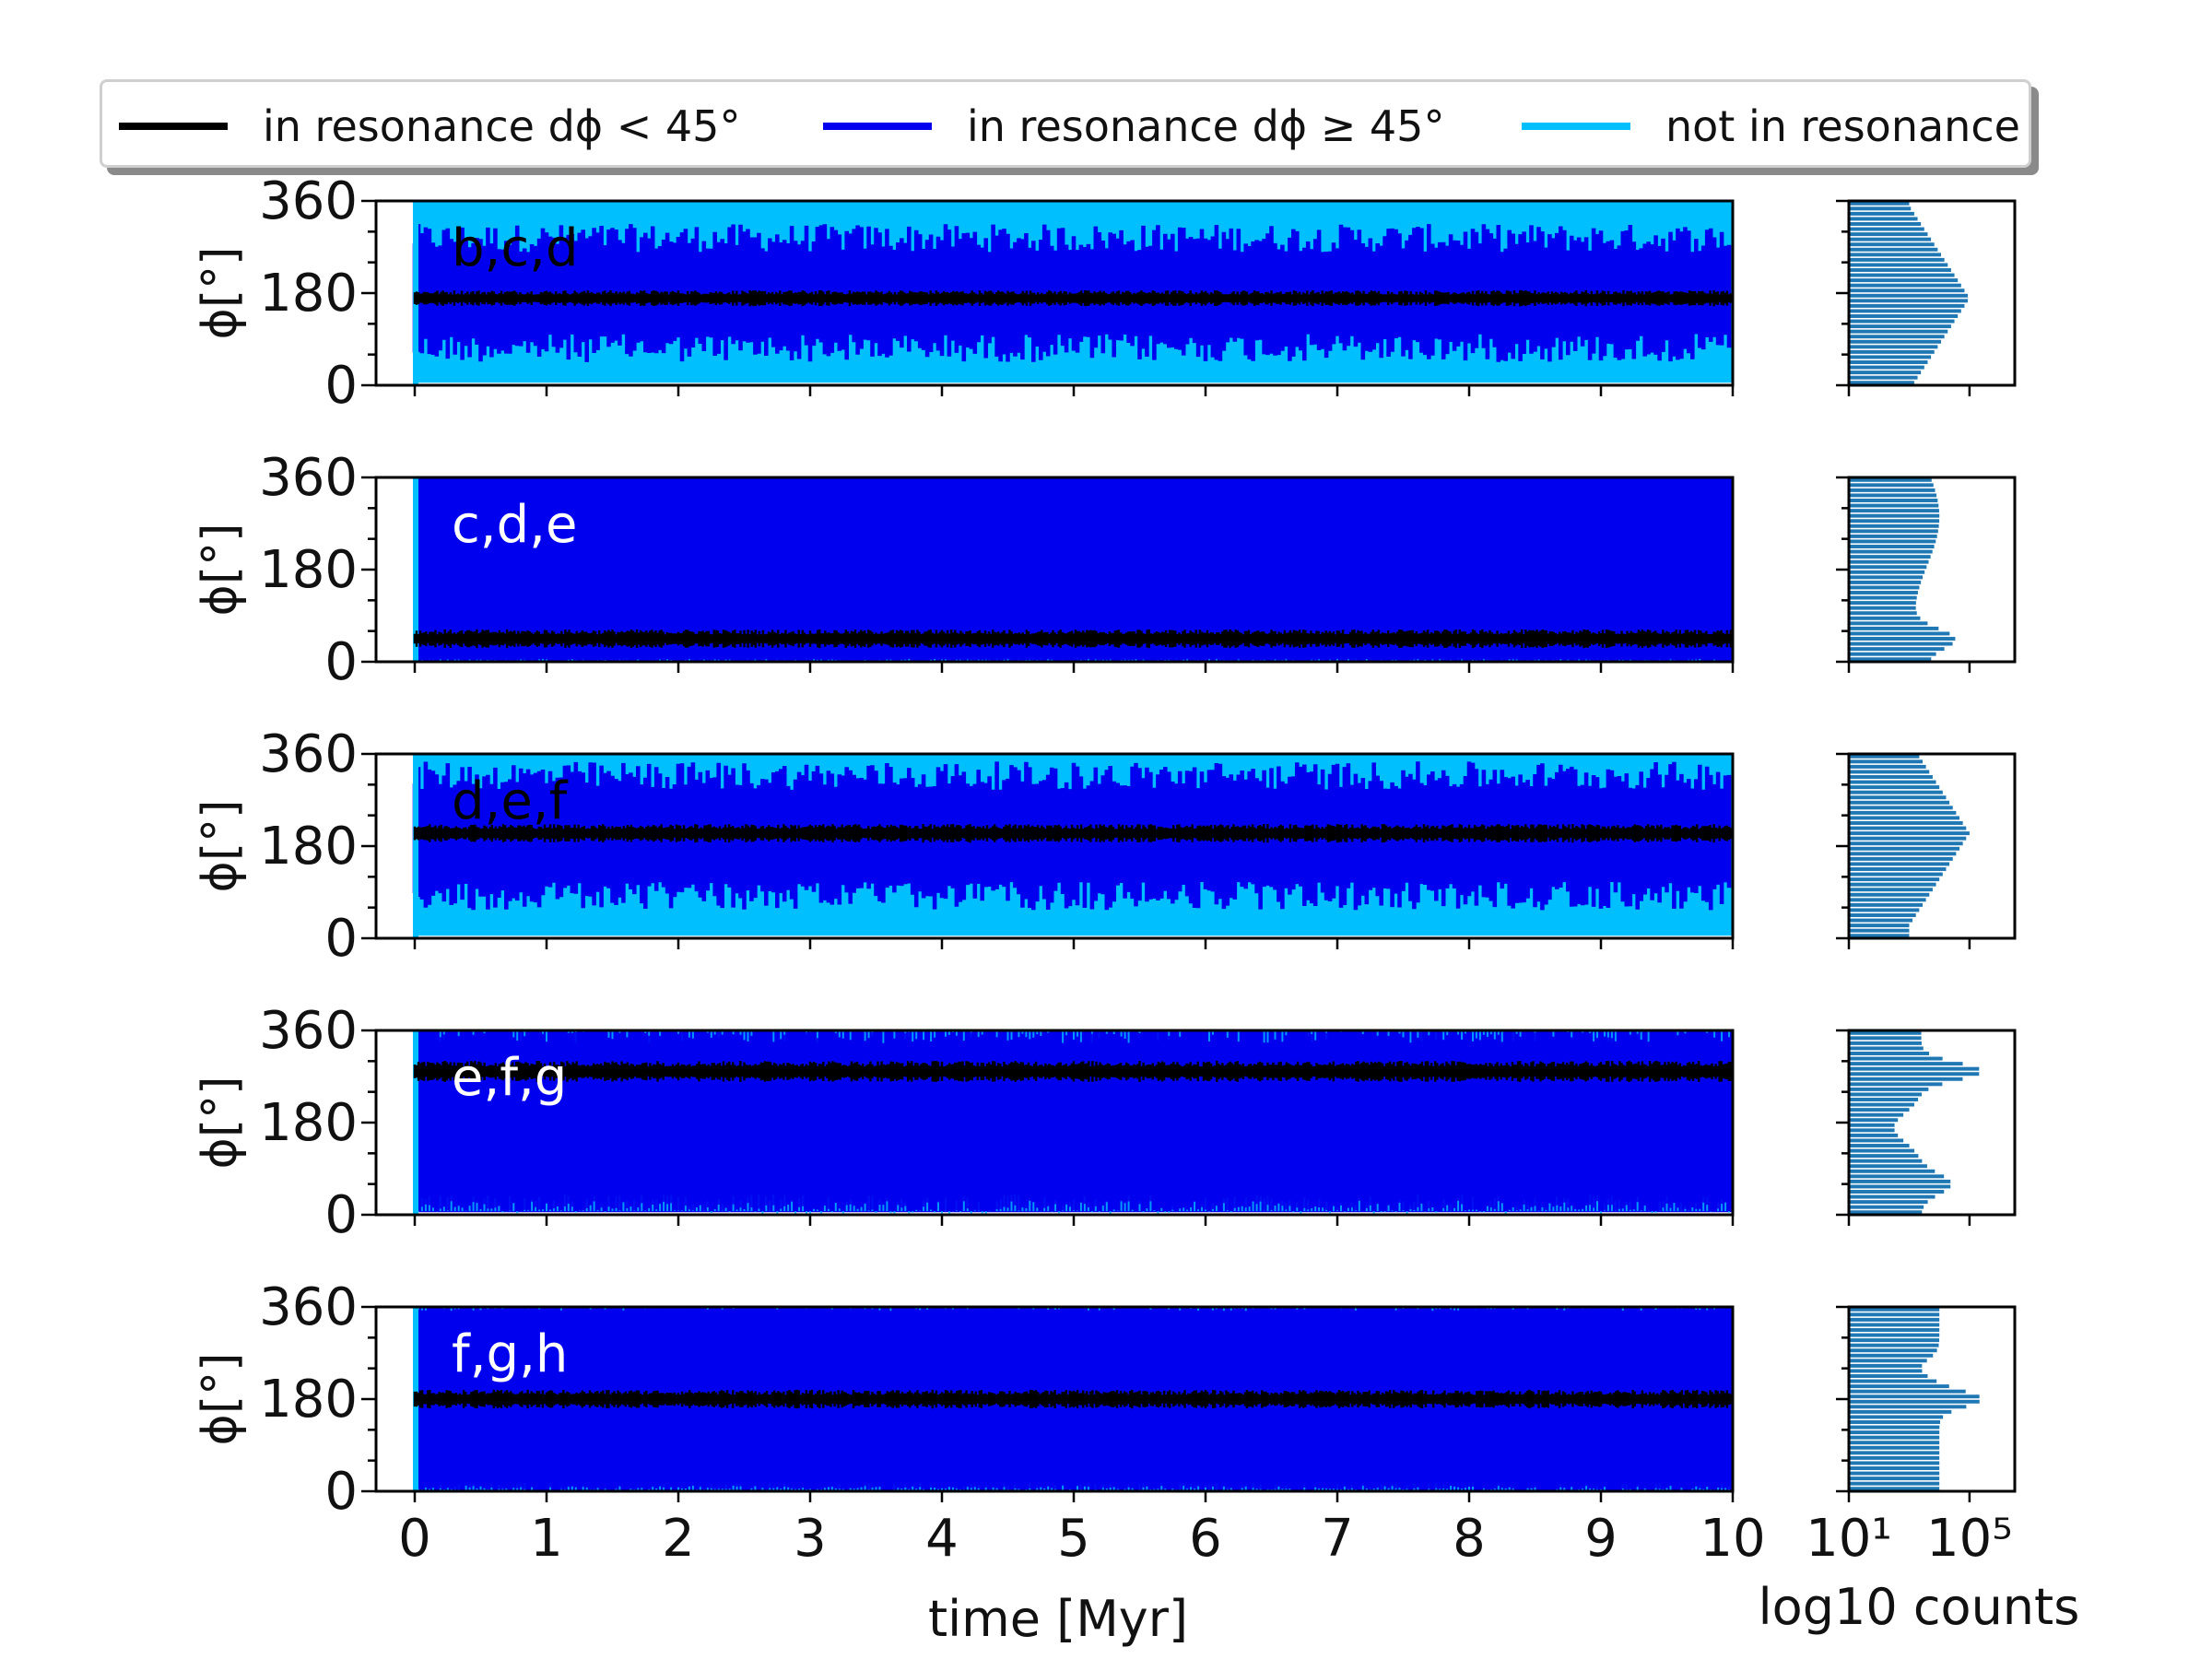 The width and height of the screenshot is (2212, 1659). I want to click on legend-label: not in resonance, so click(1842, 126).